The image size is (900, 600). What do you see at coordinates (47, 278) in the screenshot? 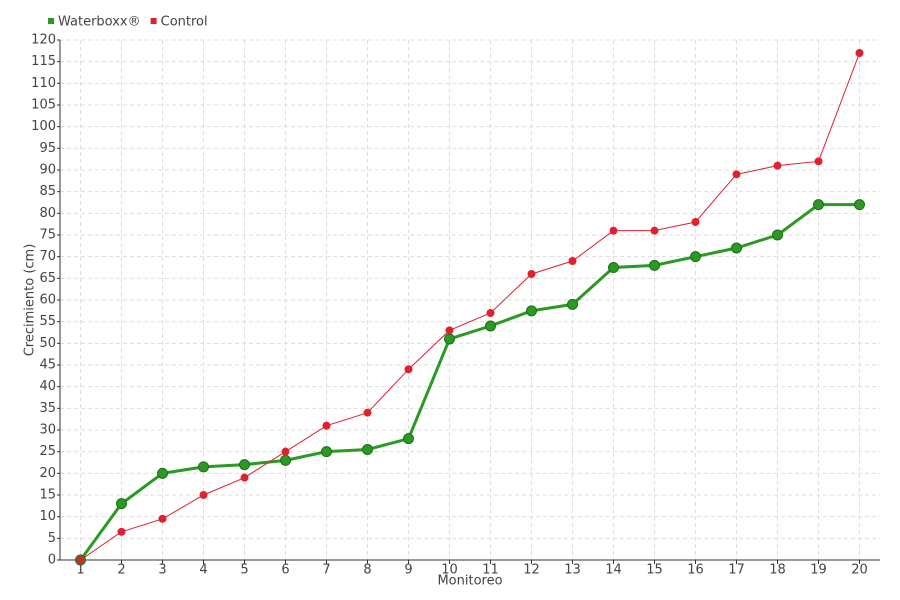
I see `y-tick-label: 65` at bounding box center [47, 278].